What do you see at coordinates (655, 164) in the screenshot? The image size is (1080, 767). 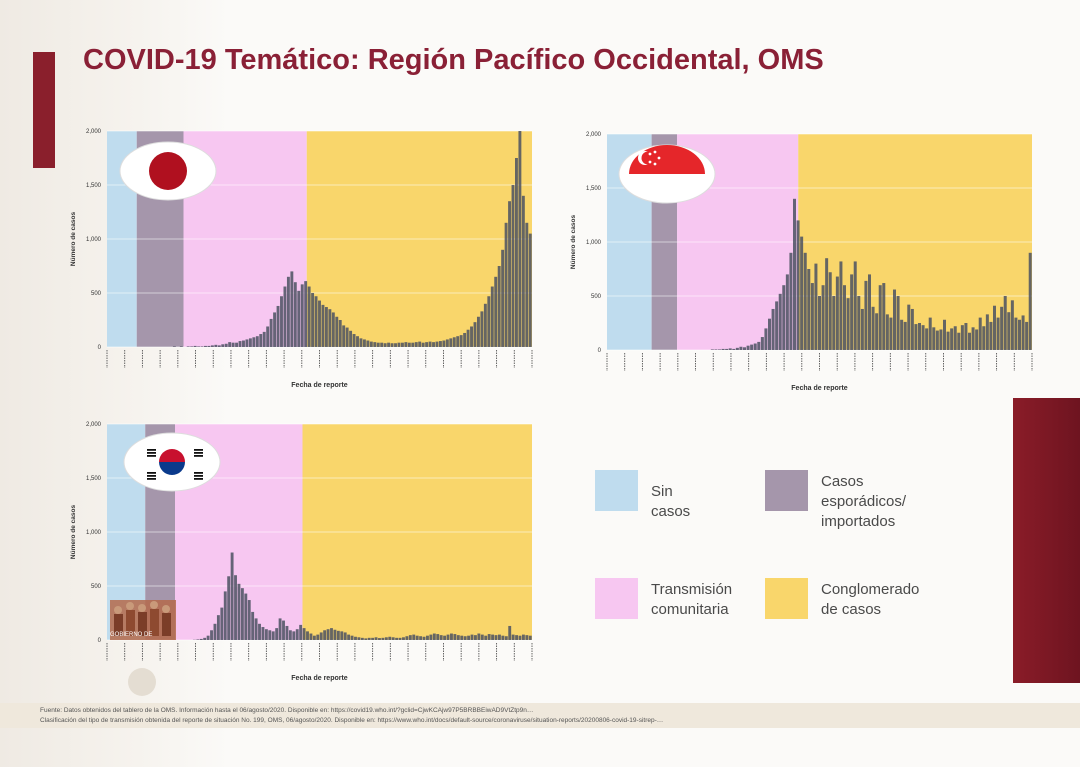 I see `flag-star` at bounding box center [655, 164].